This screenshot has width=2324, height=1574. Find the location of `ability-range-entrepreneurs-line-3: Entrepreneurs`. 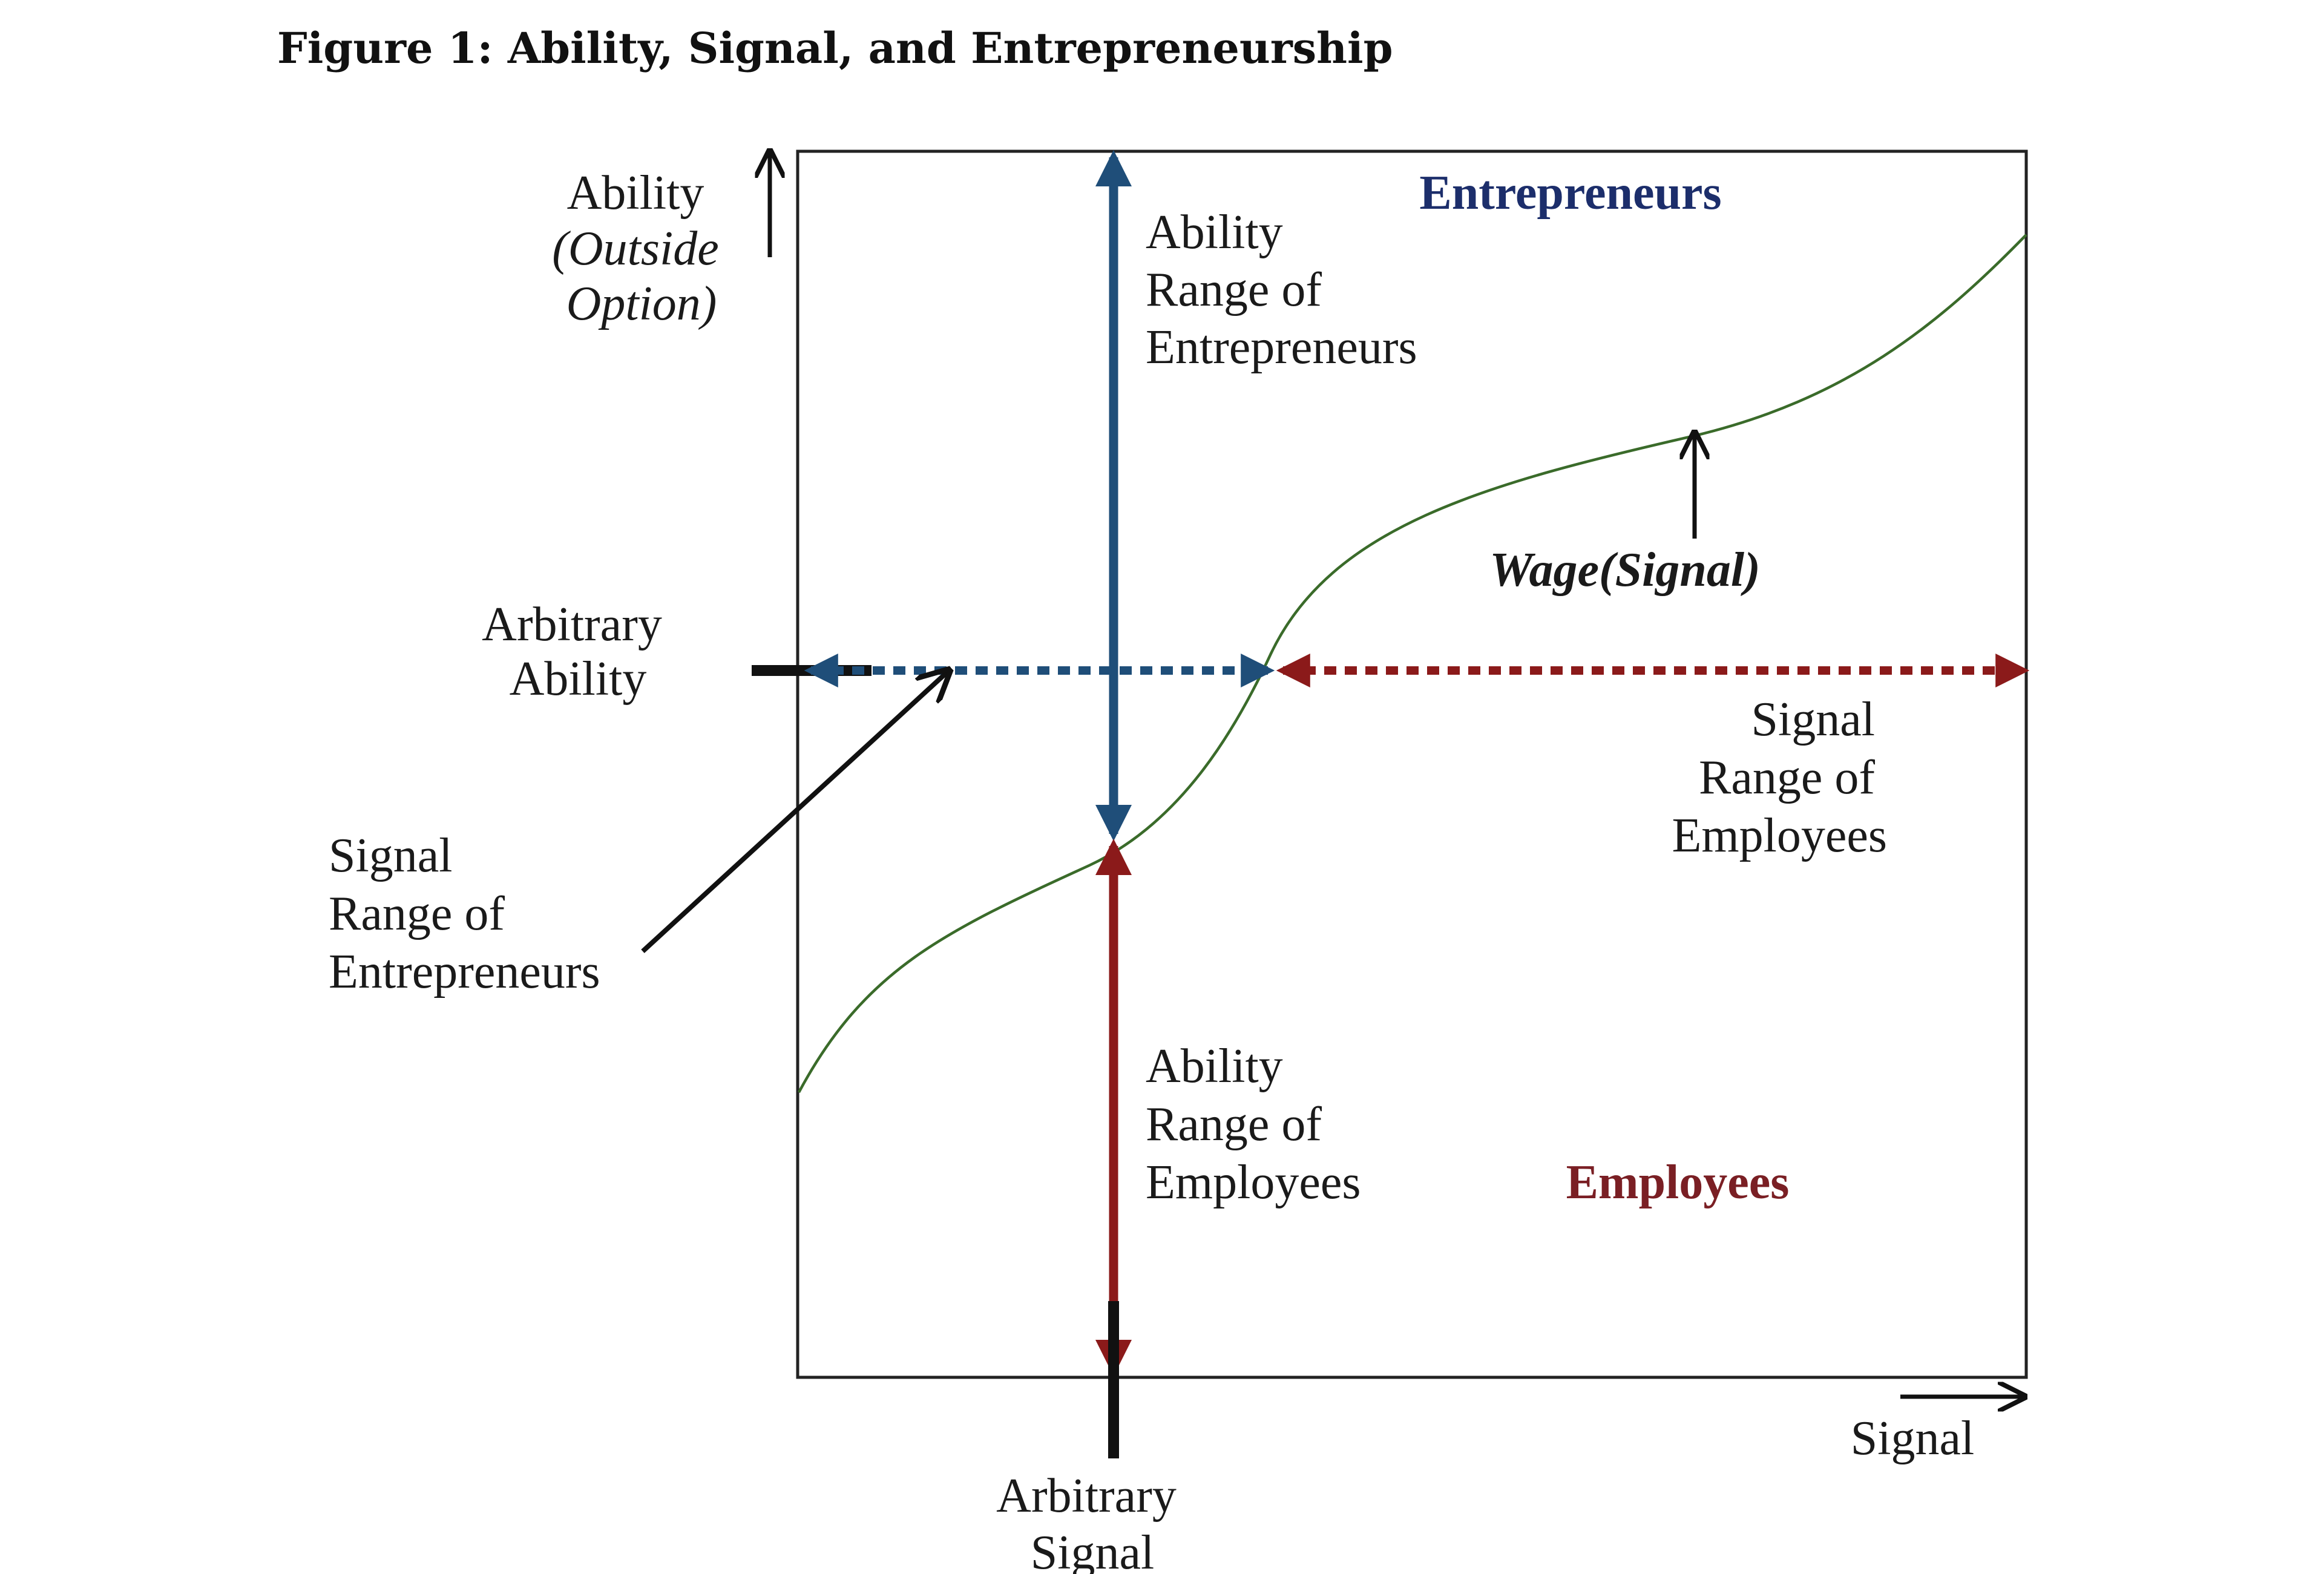

ability-range-entrepreneurs-line-3: Entrepreneurs is located at coordinates (1282, 347).